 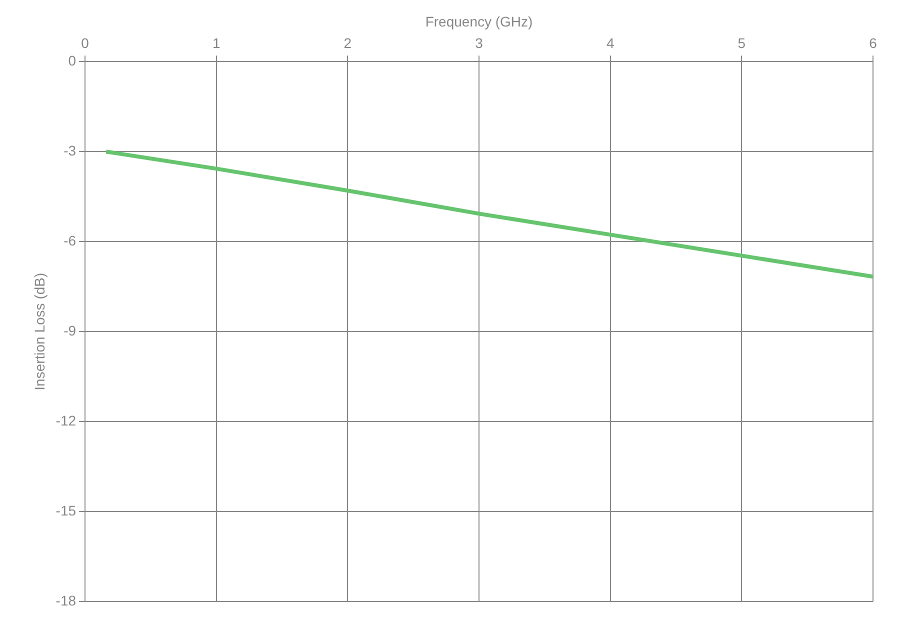 I want to click on x-tick-label: 3, so click(x=479, y=43).